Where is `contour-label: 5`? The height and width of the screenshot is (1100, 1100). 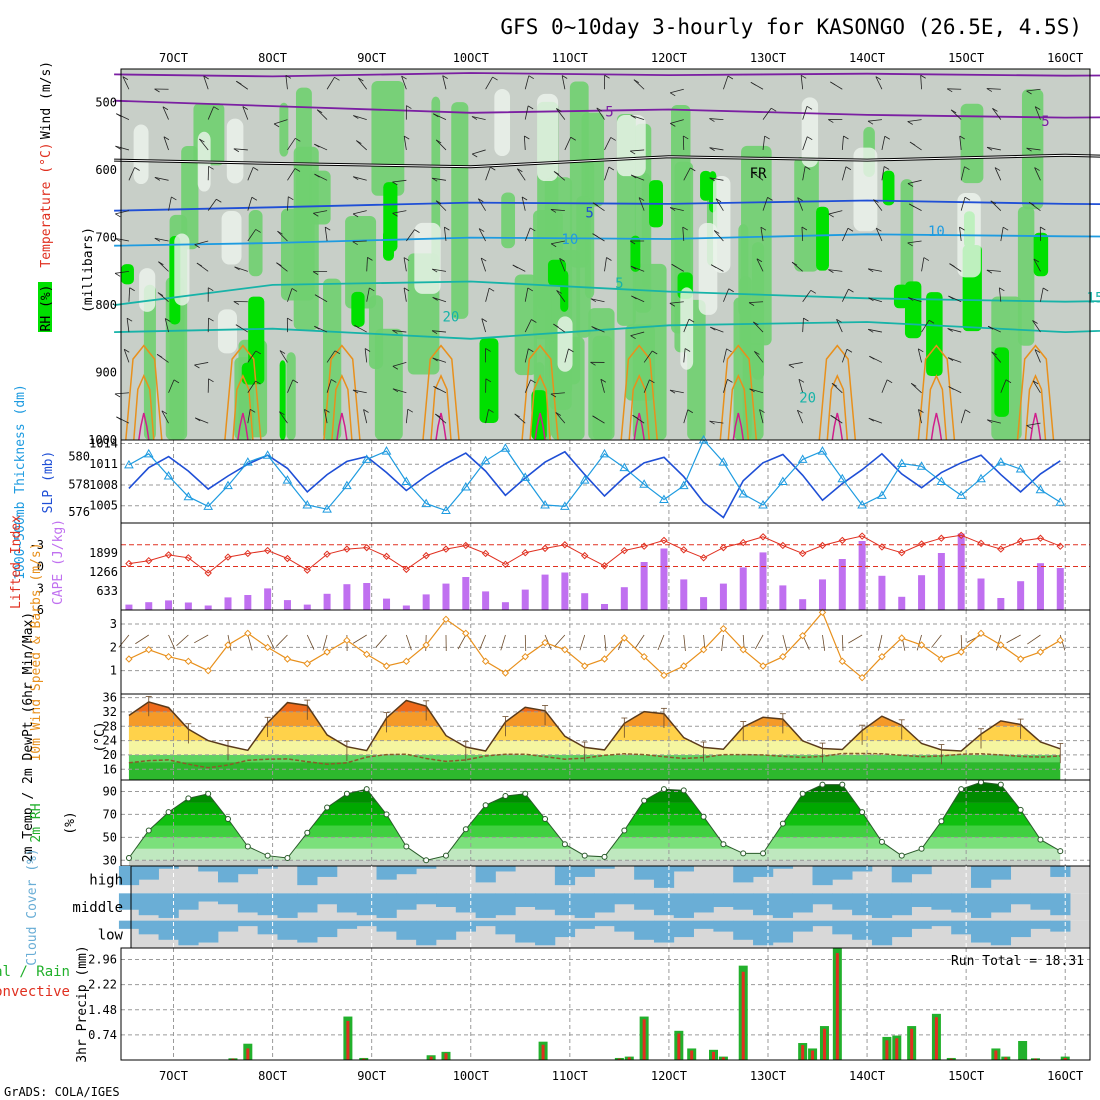
contour-label: 5 is located at coordinates (589, 214).